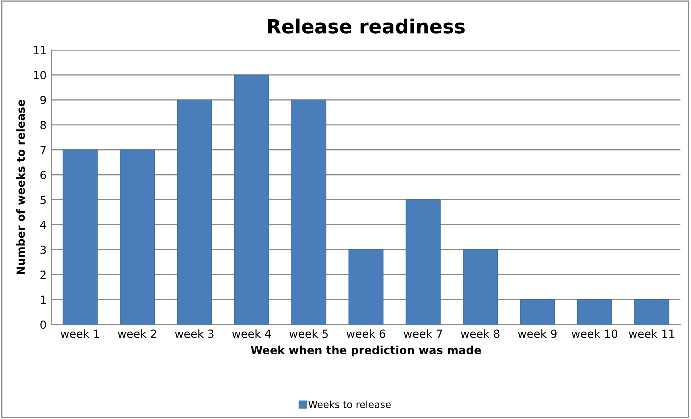  What do you see at coordinates (309, 334) in the screenshot?
I see `x-tick-label: week 5` at bounding box center [309, 334].